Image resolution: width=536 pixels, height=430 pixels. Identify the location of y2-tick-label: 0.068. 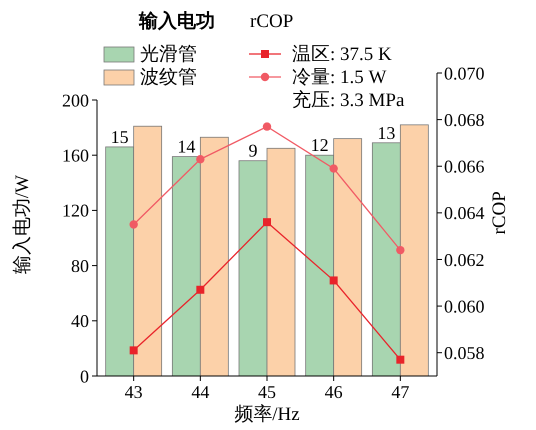
(464, 120).